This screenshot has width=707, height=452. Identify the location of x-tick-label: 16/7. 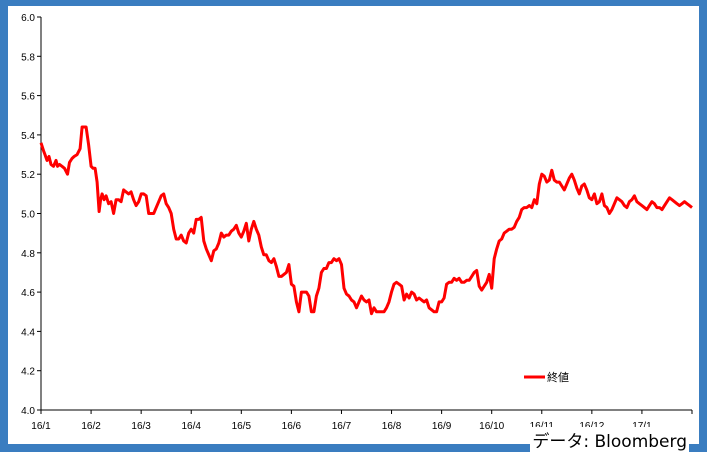
(342, 426).